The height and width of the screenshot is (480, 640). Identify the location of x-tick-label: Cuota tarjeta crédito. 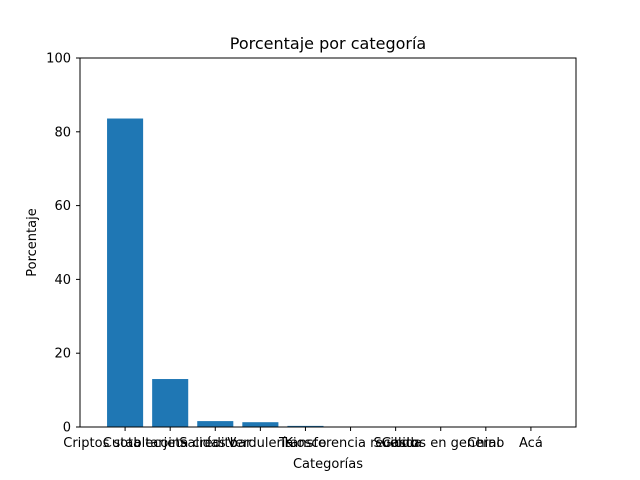
(170, 443).